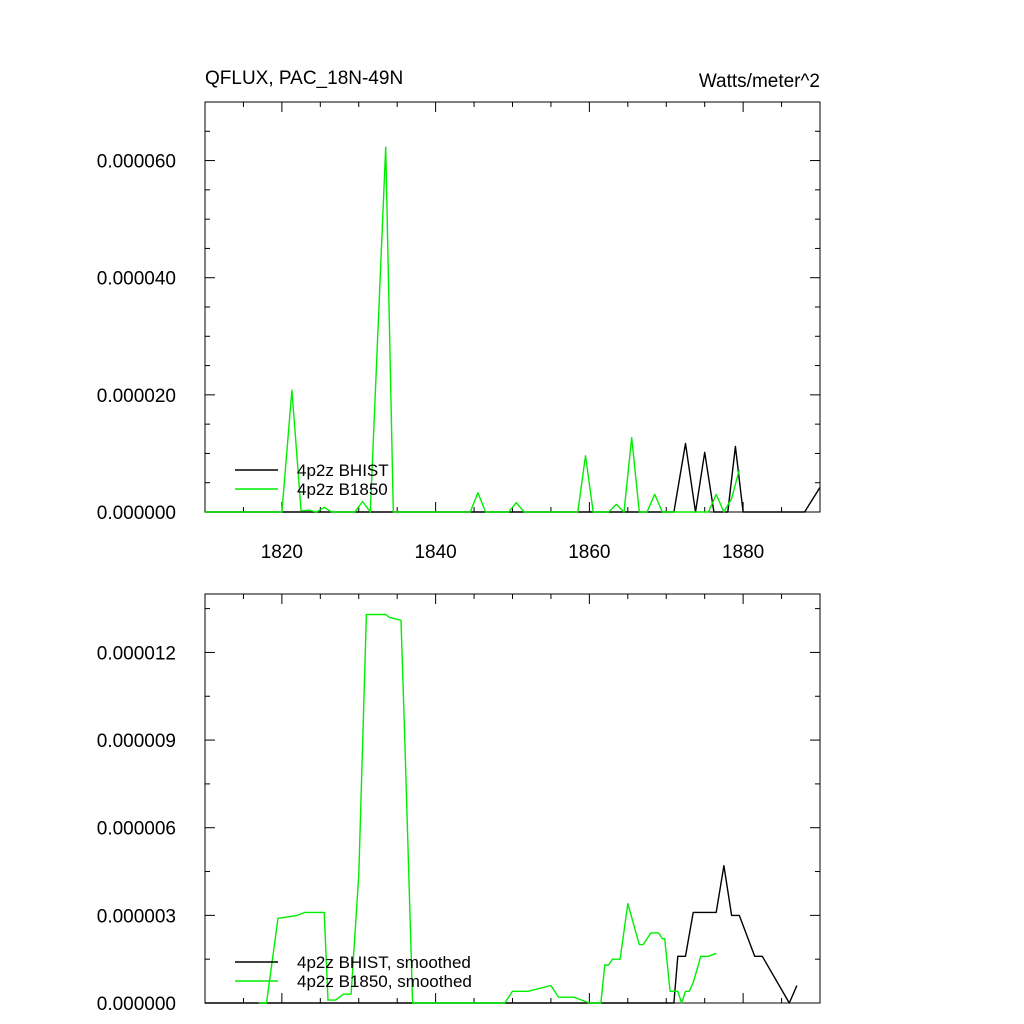  I want to click on legend-label-0: 4p2z BHIST, smoothed, so click(384, 962).